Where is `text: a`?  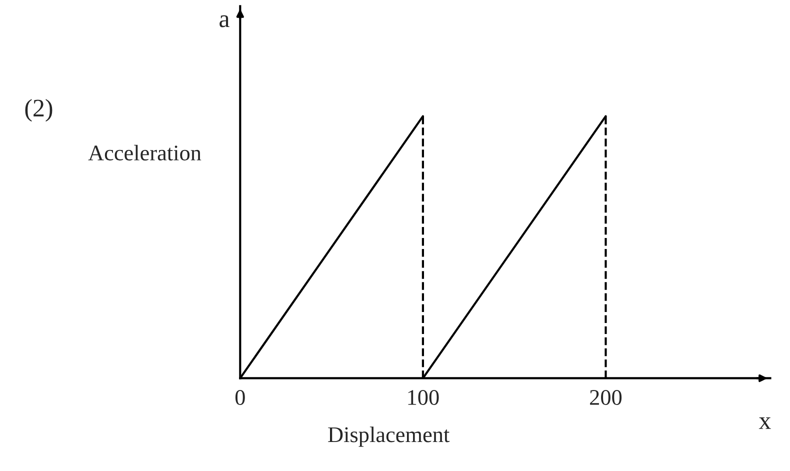 text: a is located at coordinates (225, 21).